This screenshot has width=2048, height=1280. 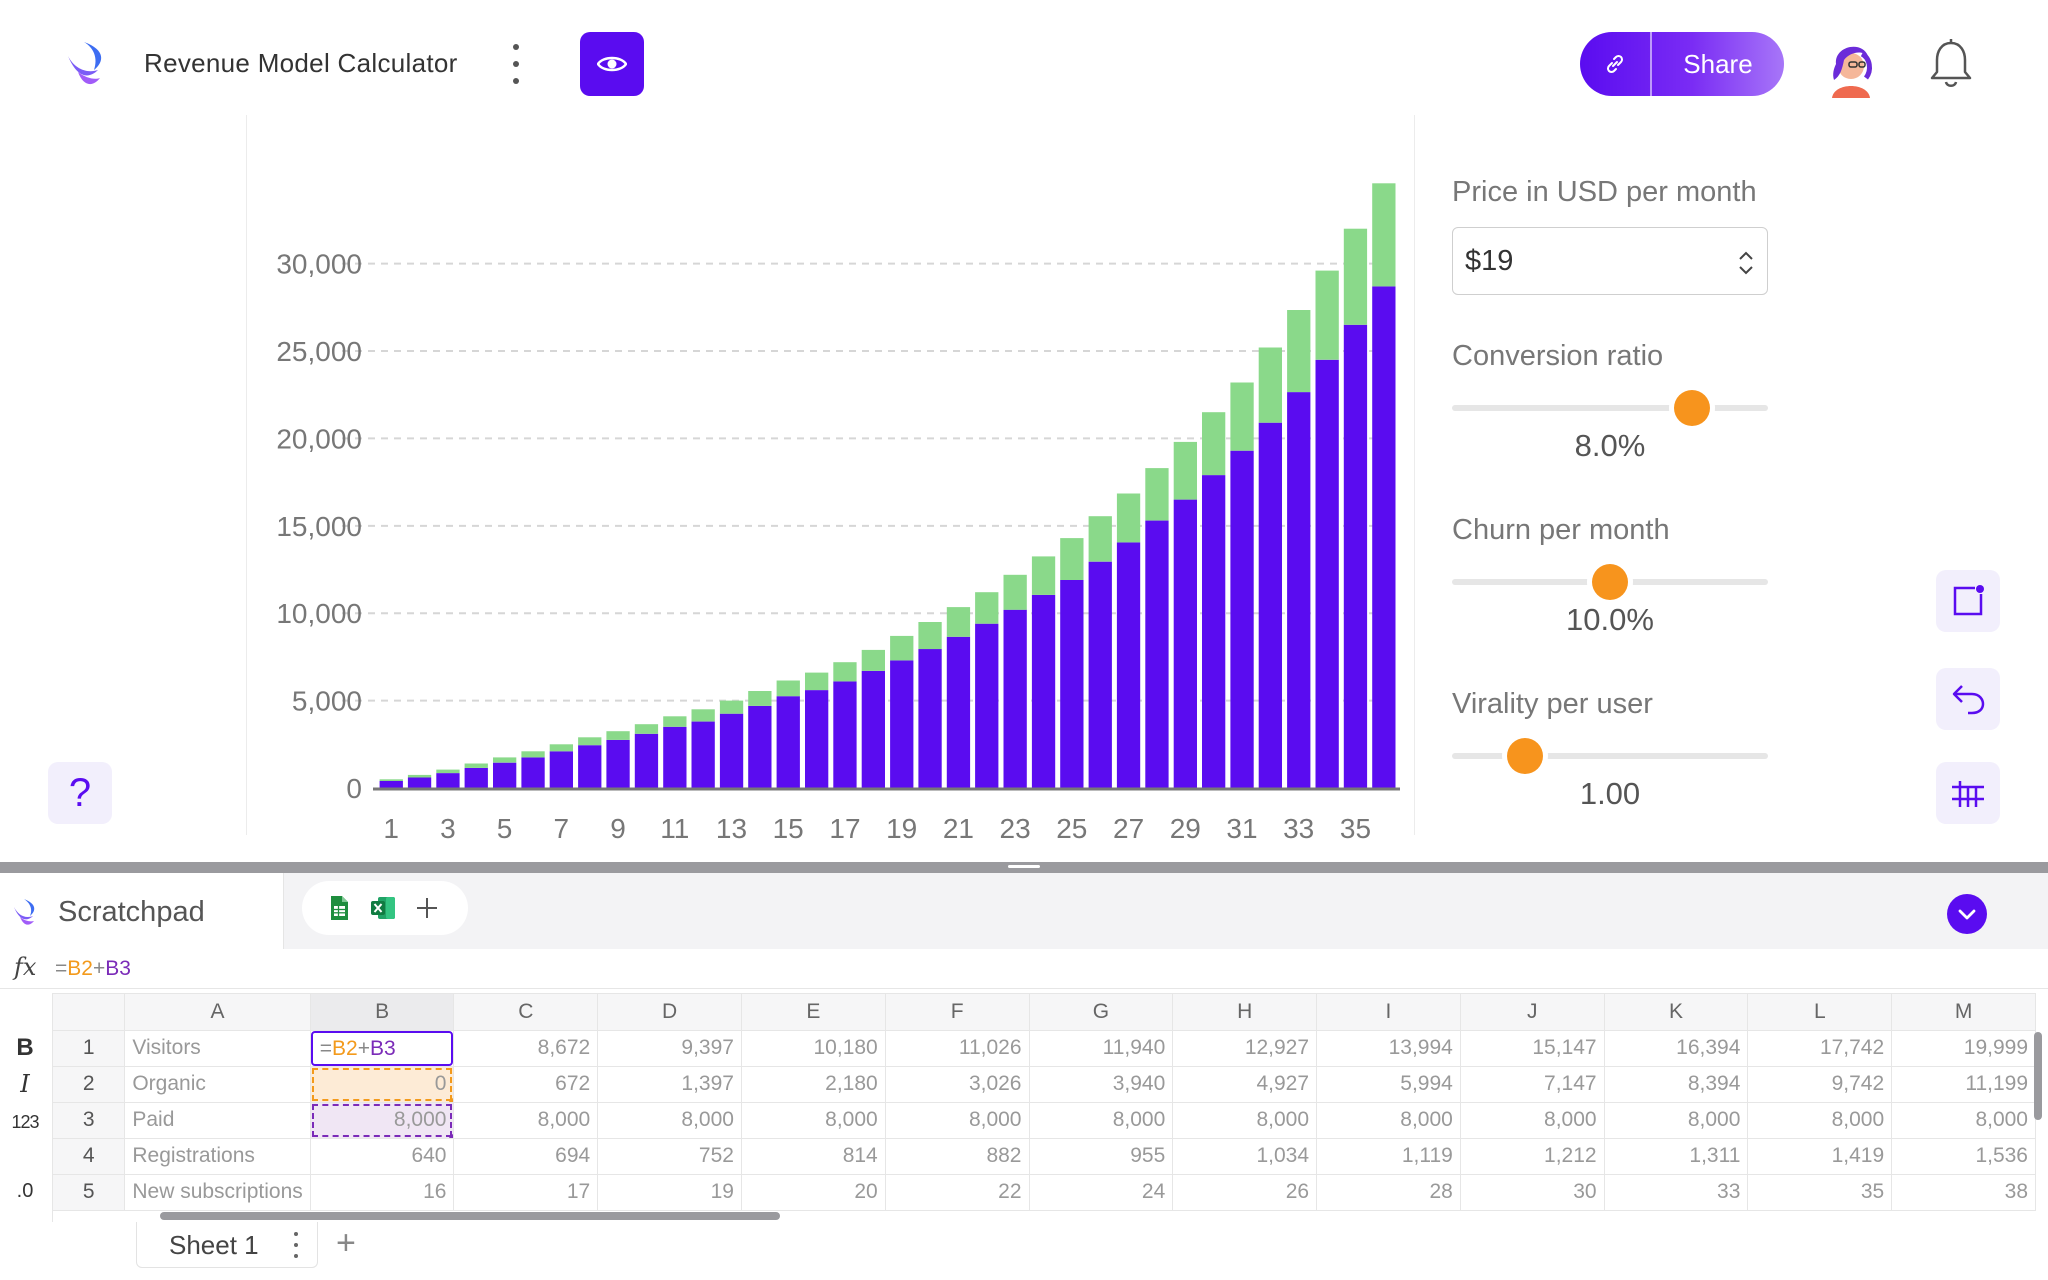 What do you see at coordinates (1610, 261) in the screenshot?
I see `price-input: $19` at bounding box center [1610, 261].